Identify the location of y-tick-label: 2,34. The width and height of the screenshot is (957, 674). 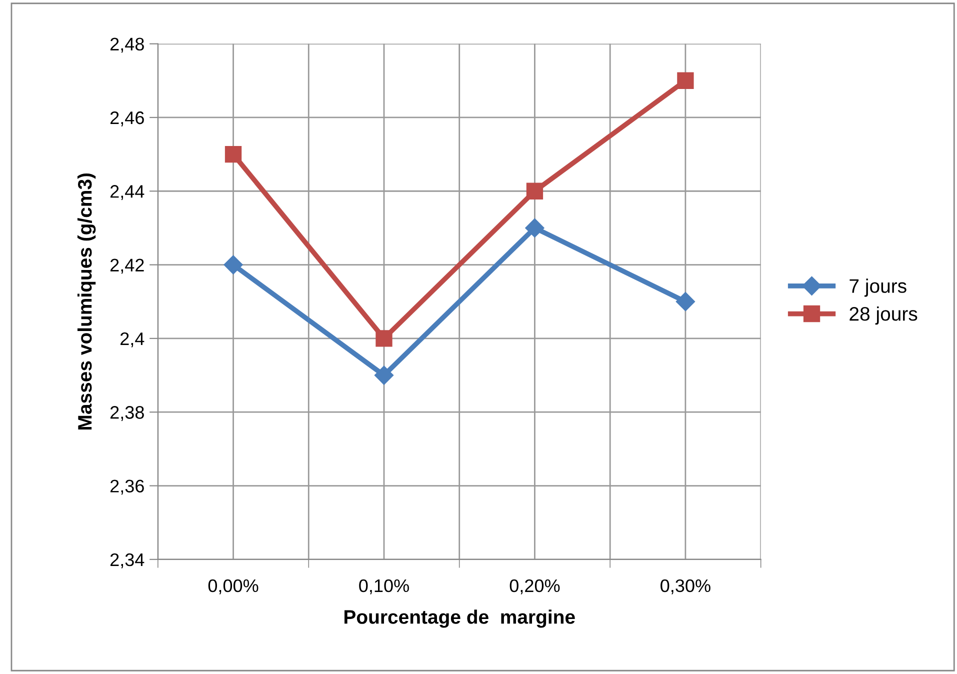
(127, 560).